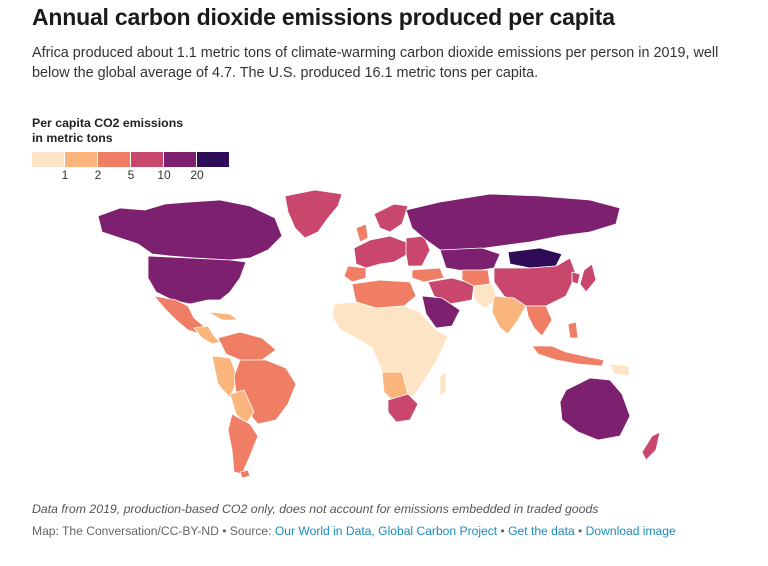 This screenshot has height=566, width=768. What do you see at coordinates (539, 321) in the screenshot?
I see `region-southeast-asia` at bounding box center [539, 321].